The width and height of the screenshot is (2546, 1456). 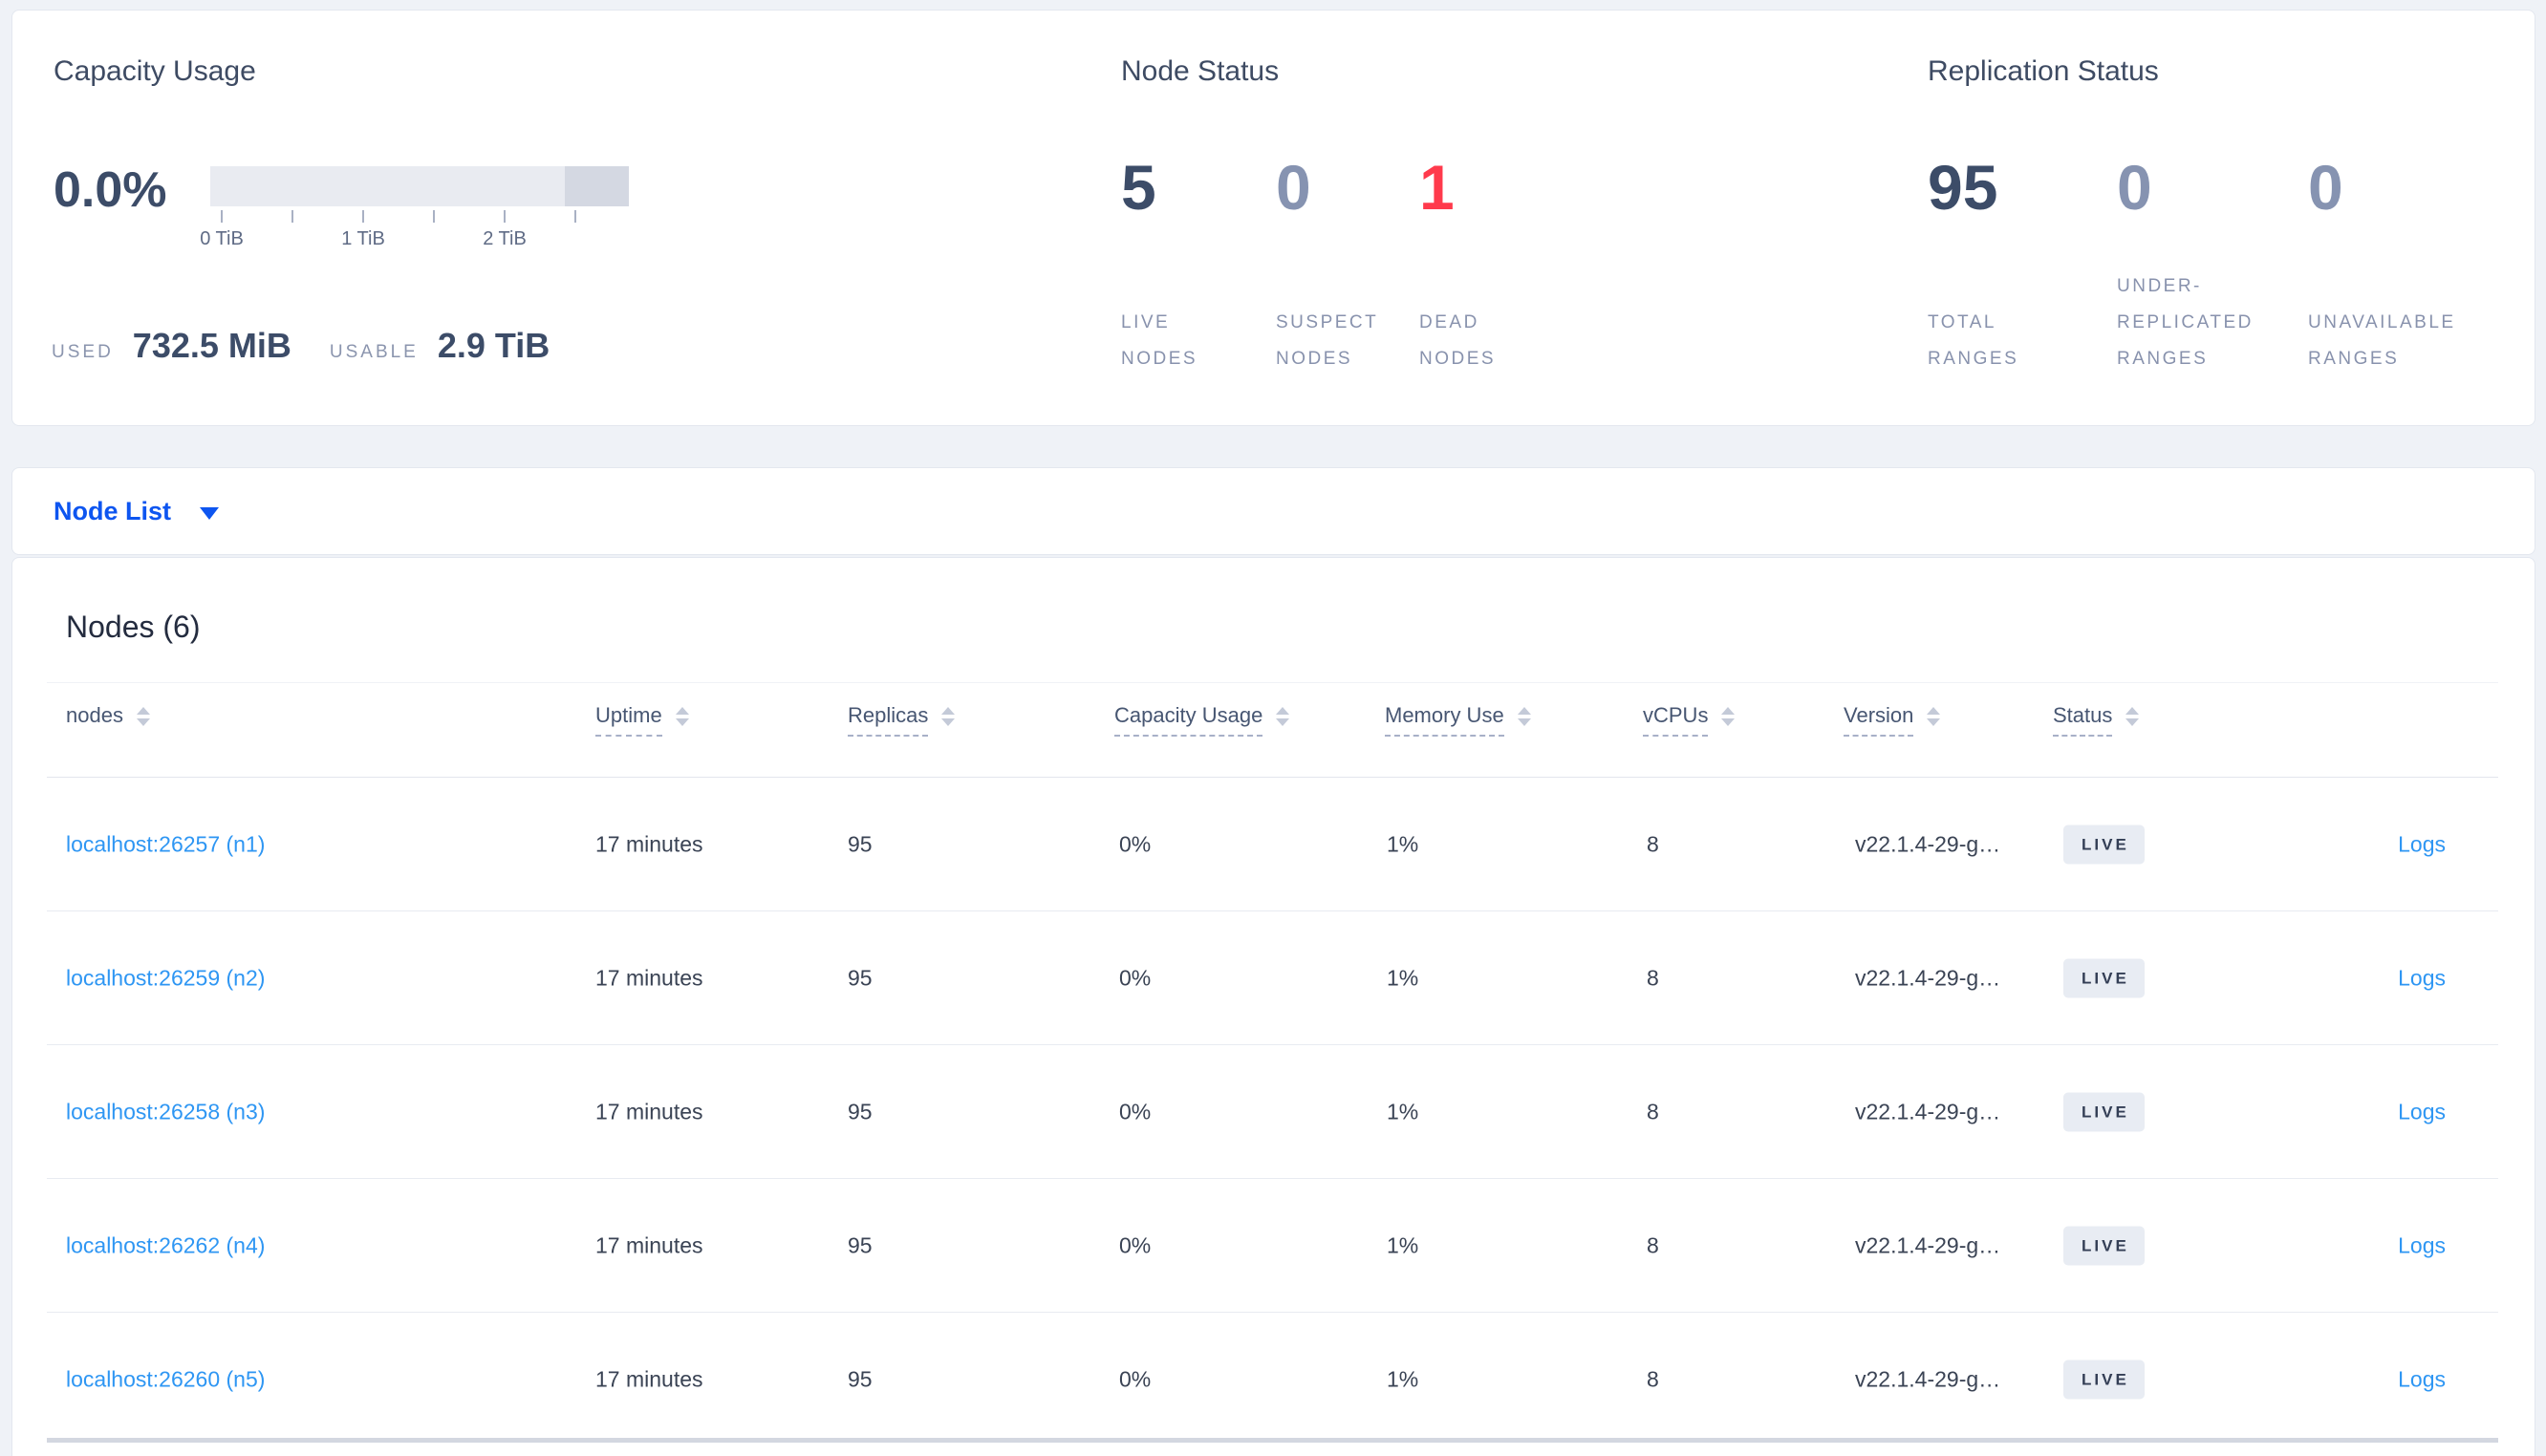 What do you see at coordinates (1159, 340) in the screenshot?
I see `live-nodes-label: LIVE NODES` at bounding box center [1159, 340].